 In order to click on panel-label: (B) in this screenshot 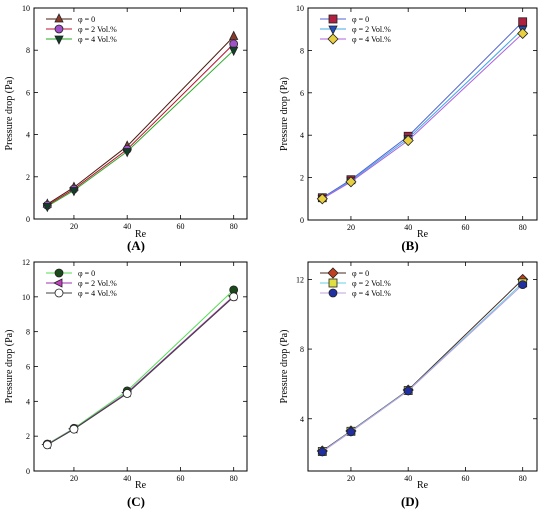, I will do `click(409, 245)`.